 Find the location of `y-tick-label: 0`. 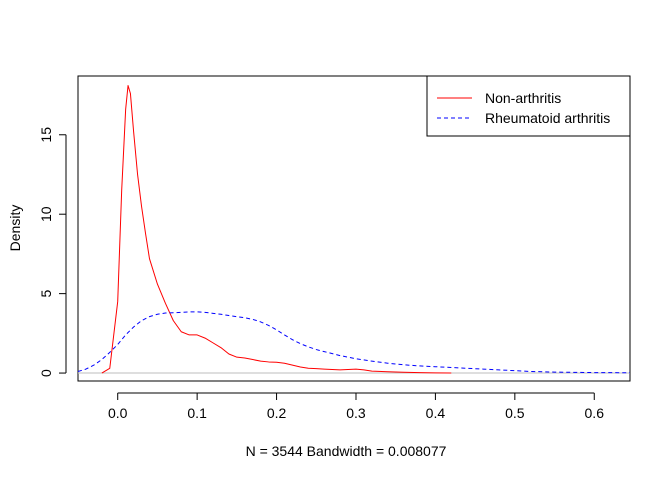

y-tick-label: 0 is located at coordinates (46, 373).